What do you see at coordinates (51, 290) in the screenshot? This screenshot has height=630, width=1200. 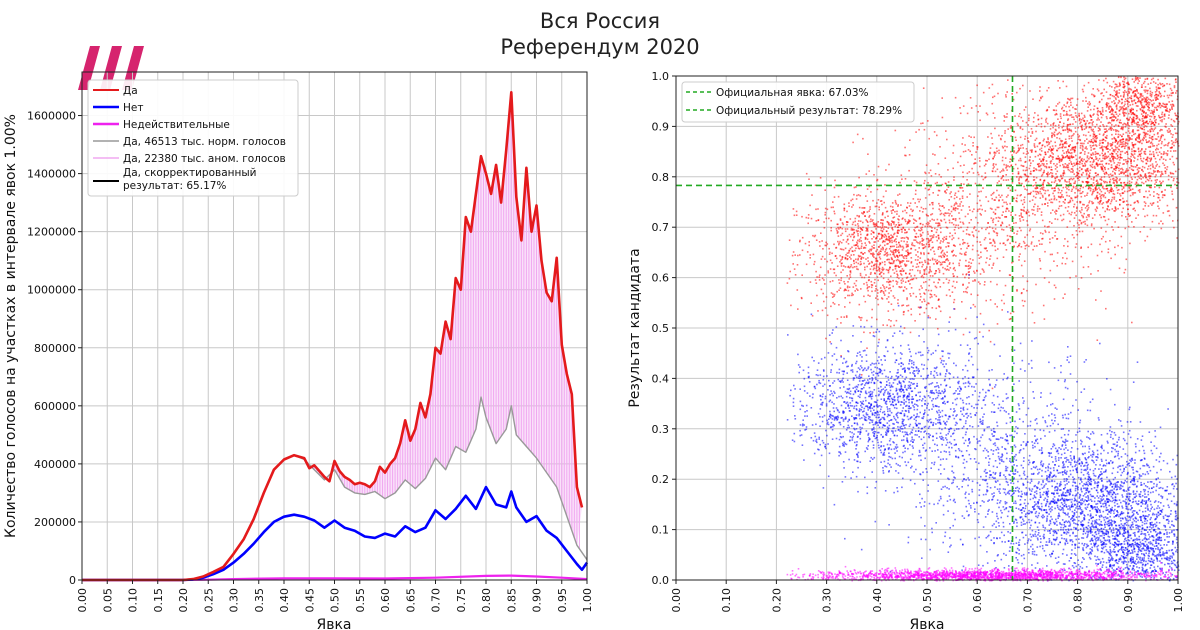 I see `left-y-tick-label: 1000000` at bounding box center [51, 290].